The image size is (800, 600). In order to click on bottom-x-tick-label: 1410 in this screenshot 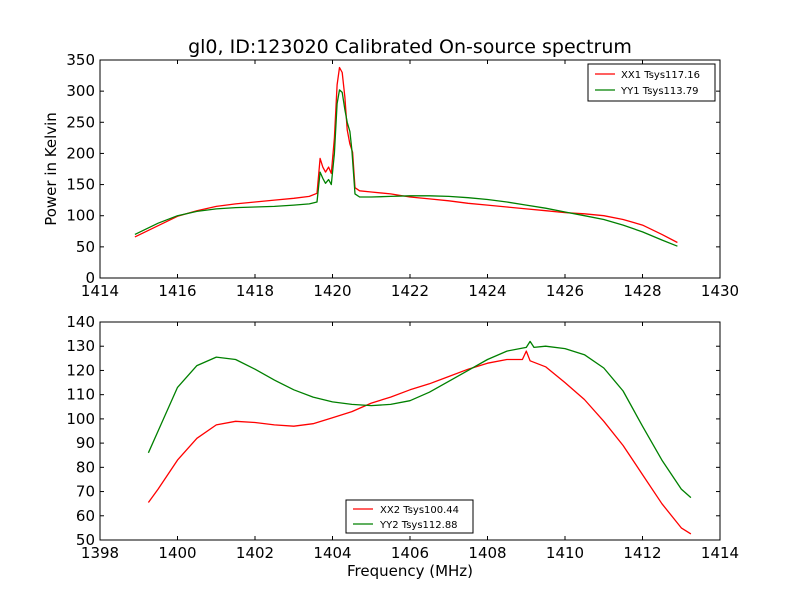, I will do `click(565, 553)`.